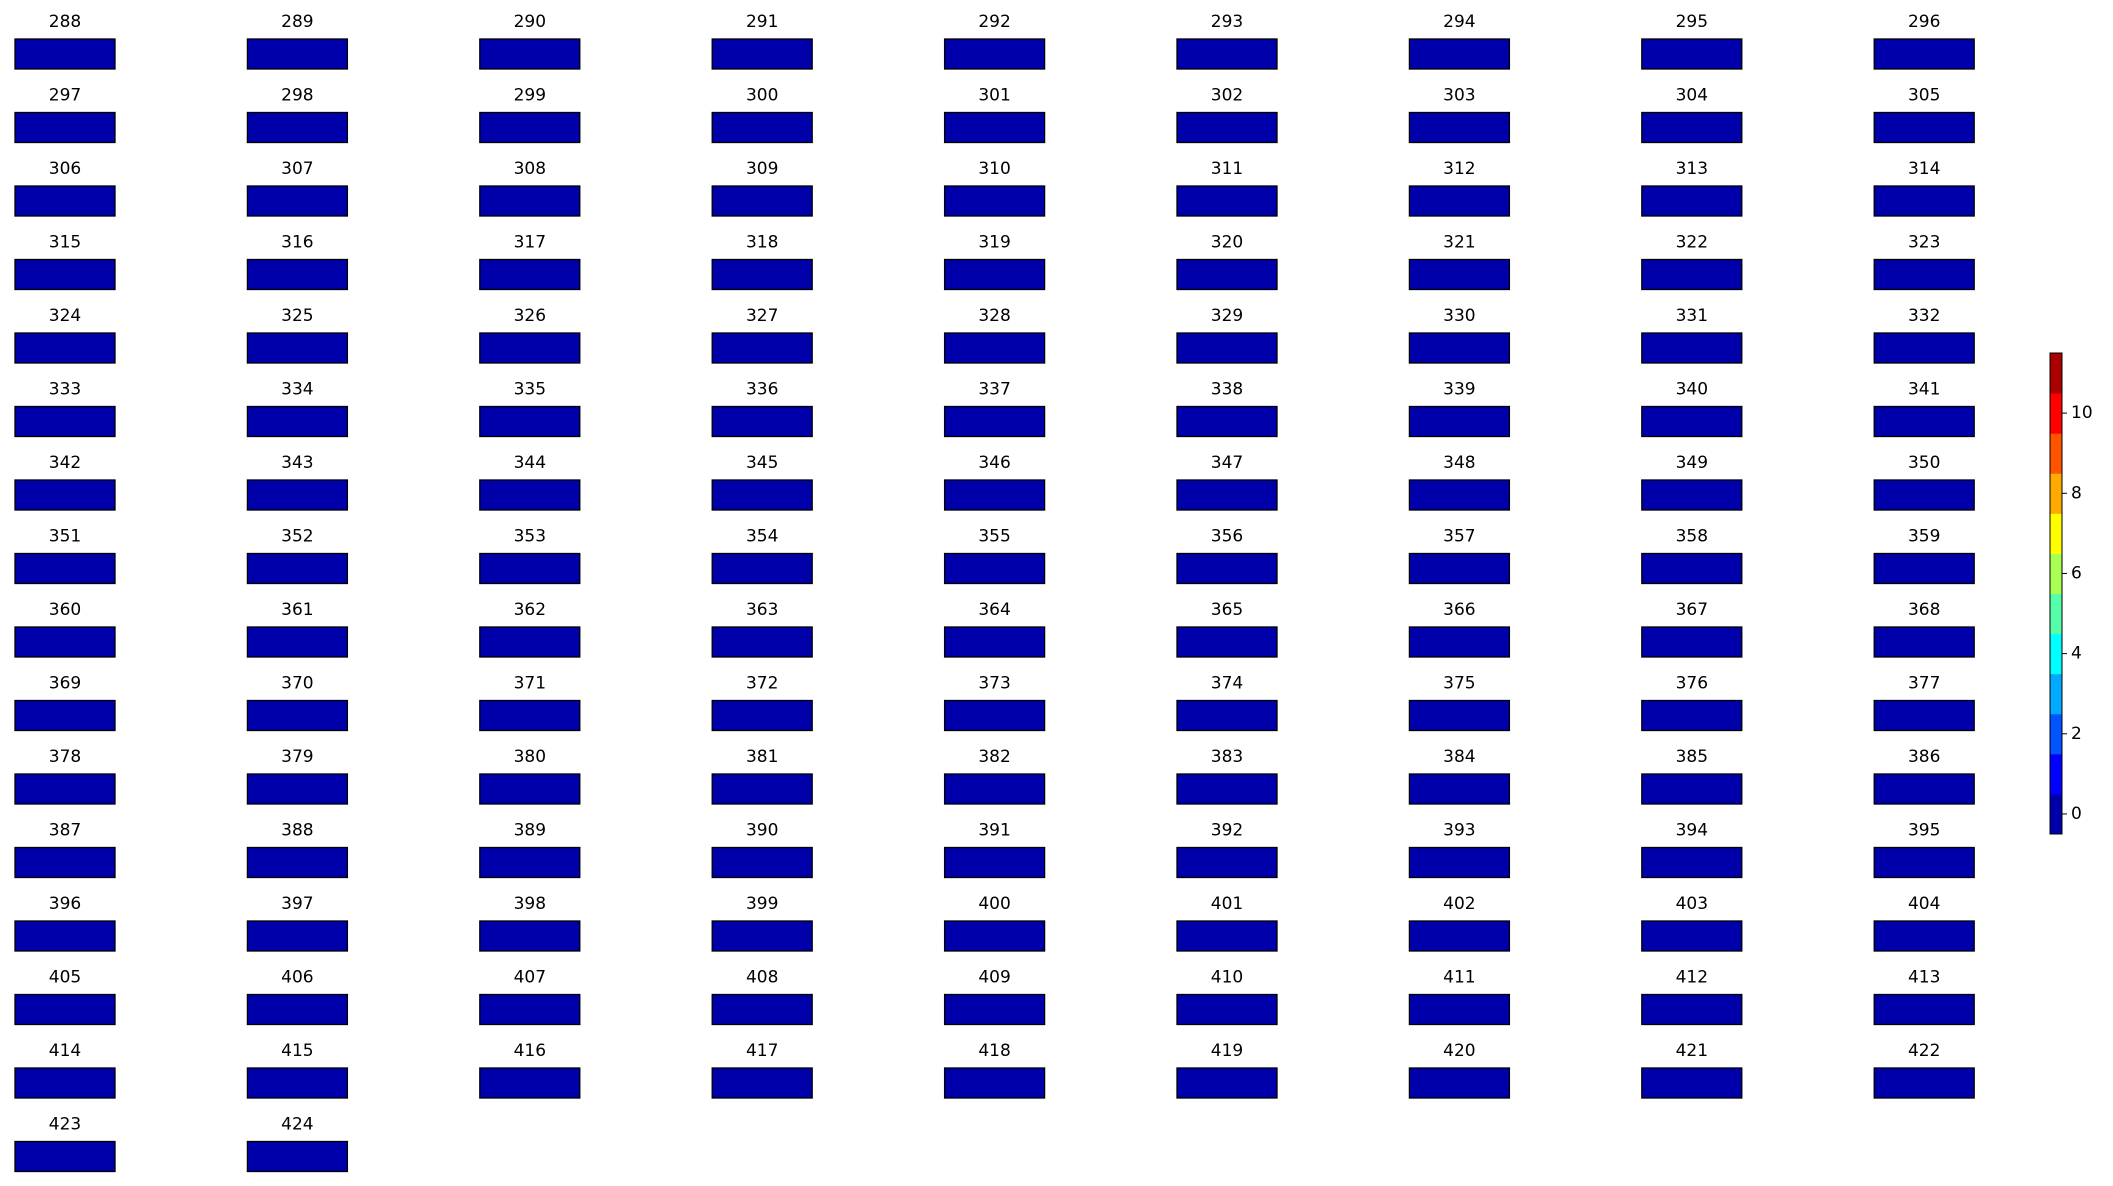  I want to click on panel-title: 348, so click(1459, 463).